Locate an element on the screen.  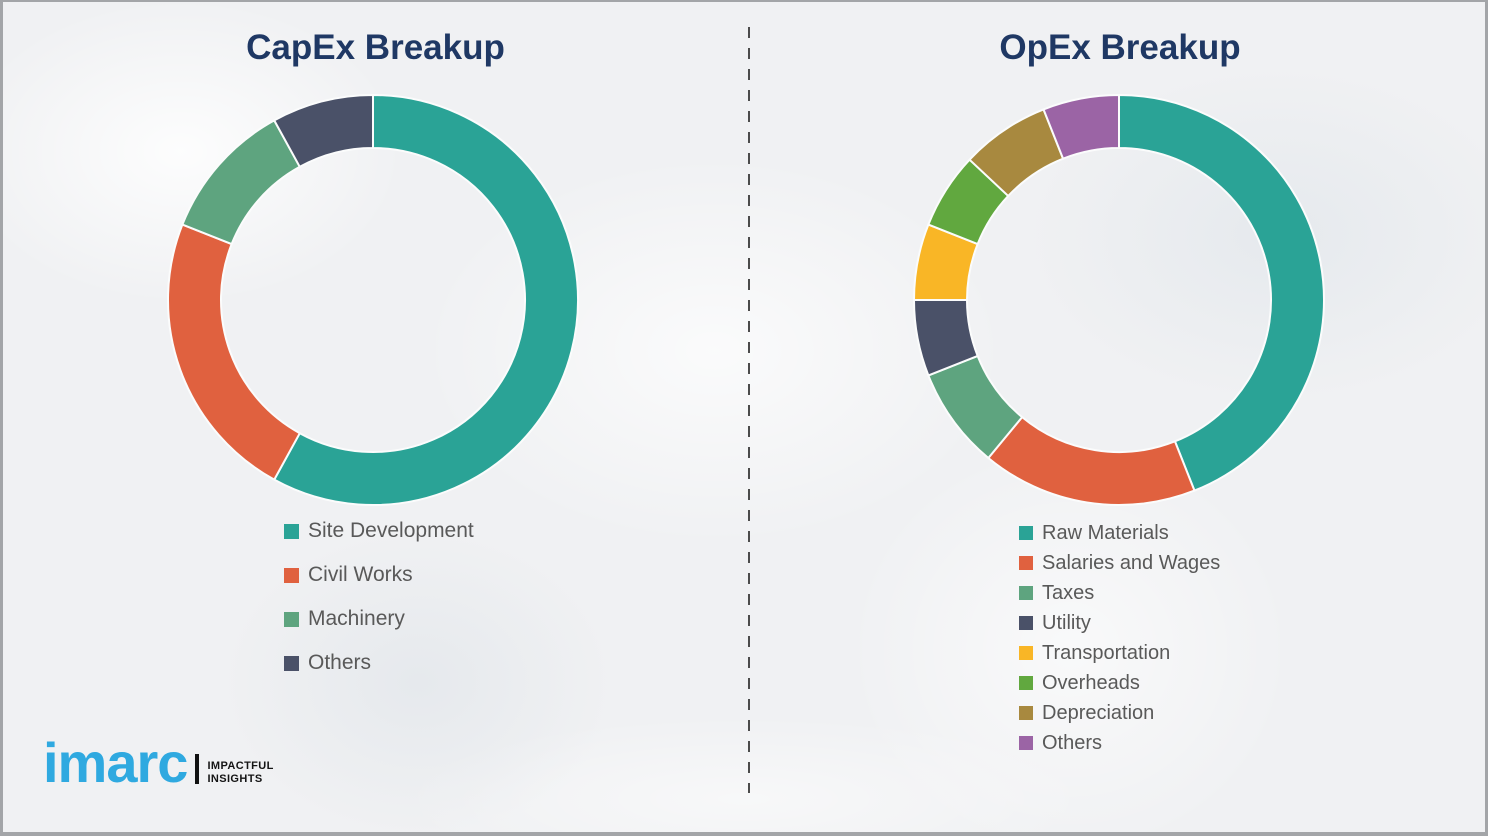
donut-segment-salaries-and-wages is located at coordinates (1091, 461).